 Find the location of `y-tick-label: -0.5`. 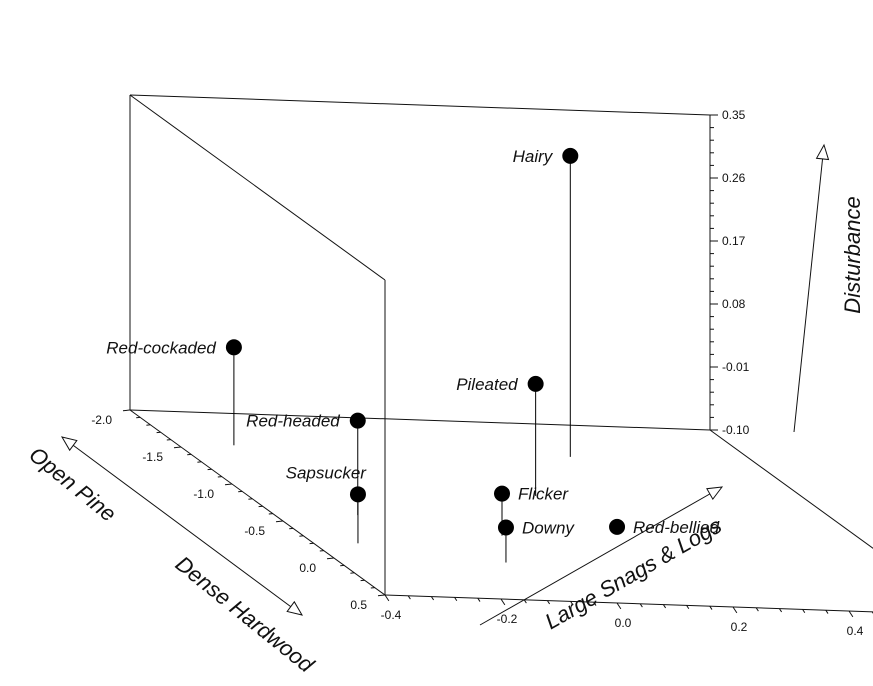

y-tick-label: -0.5 is located at coordinates (254, 531).